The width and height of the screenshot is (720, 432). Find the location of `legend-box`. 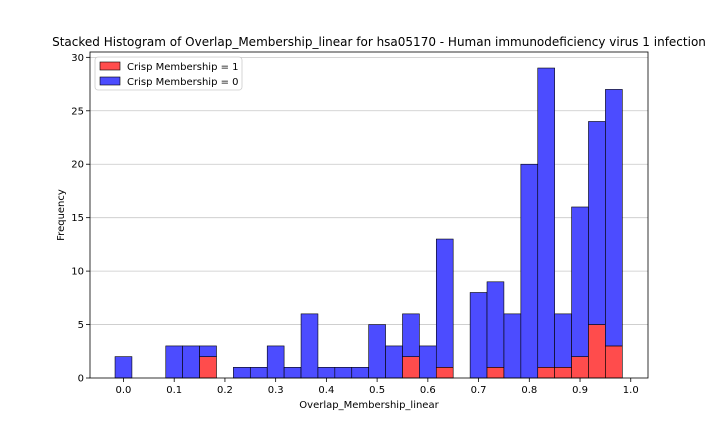

legend-box is located at coordinates (168, 73).